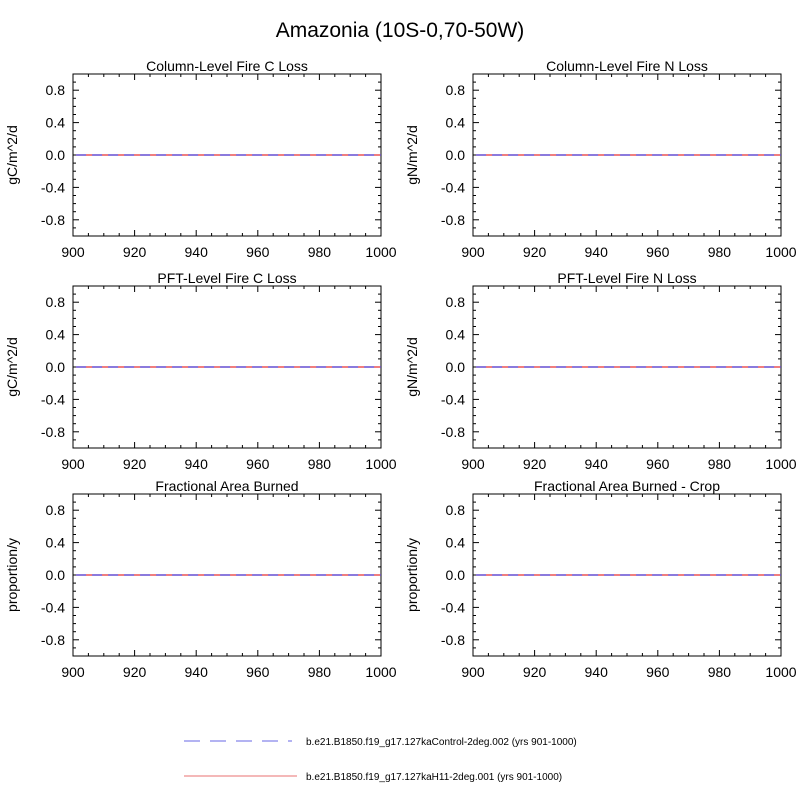 This screenshot has width=800, height=800. What do you see at coordinates (627, 486) in the screenshot?
I see `panel-title: Fractional Area Burned - Crop` at bounding box center [627, 486].